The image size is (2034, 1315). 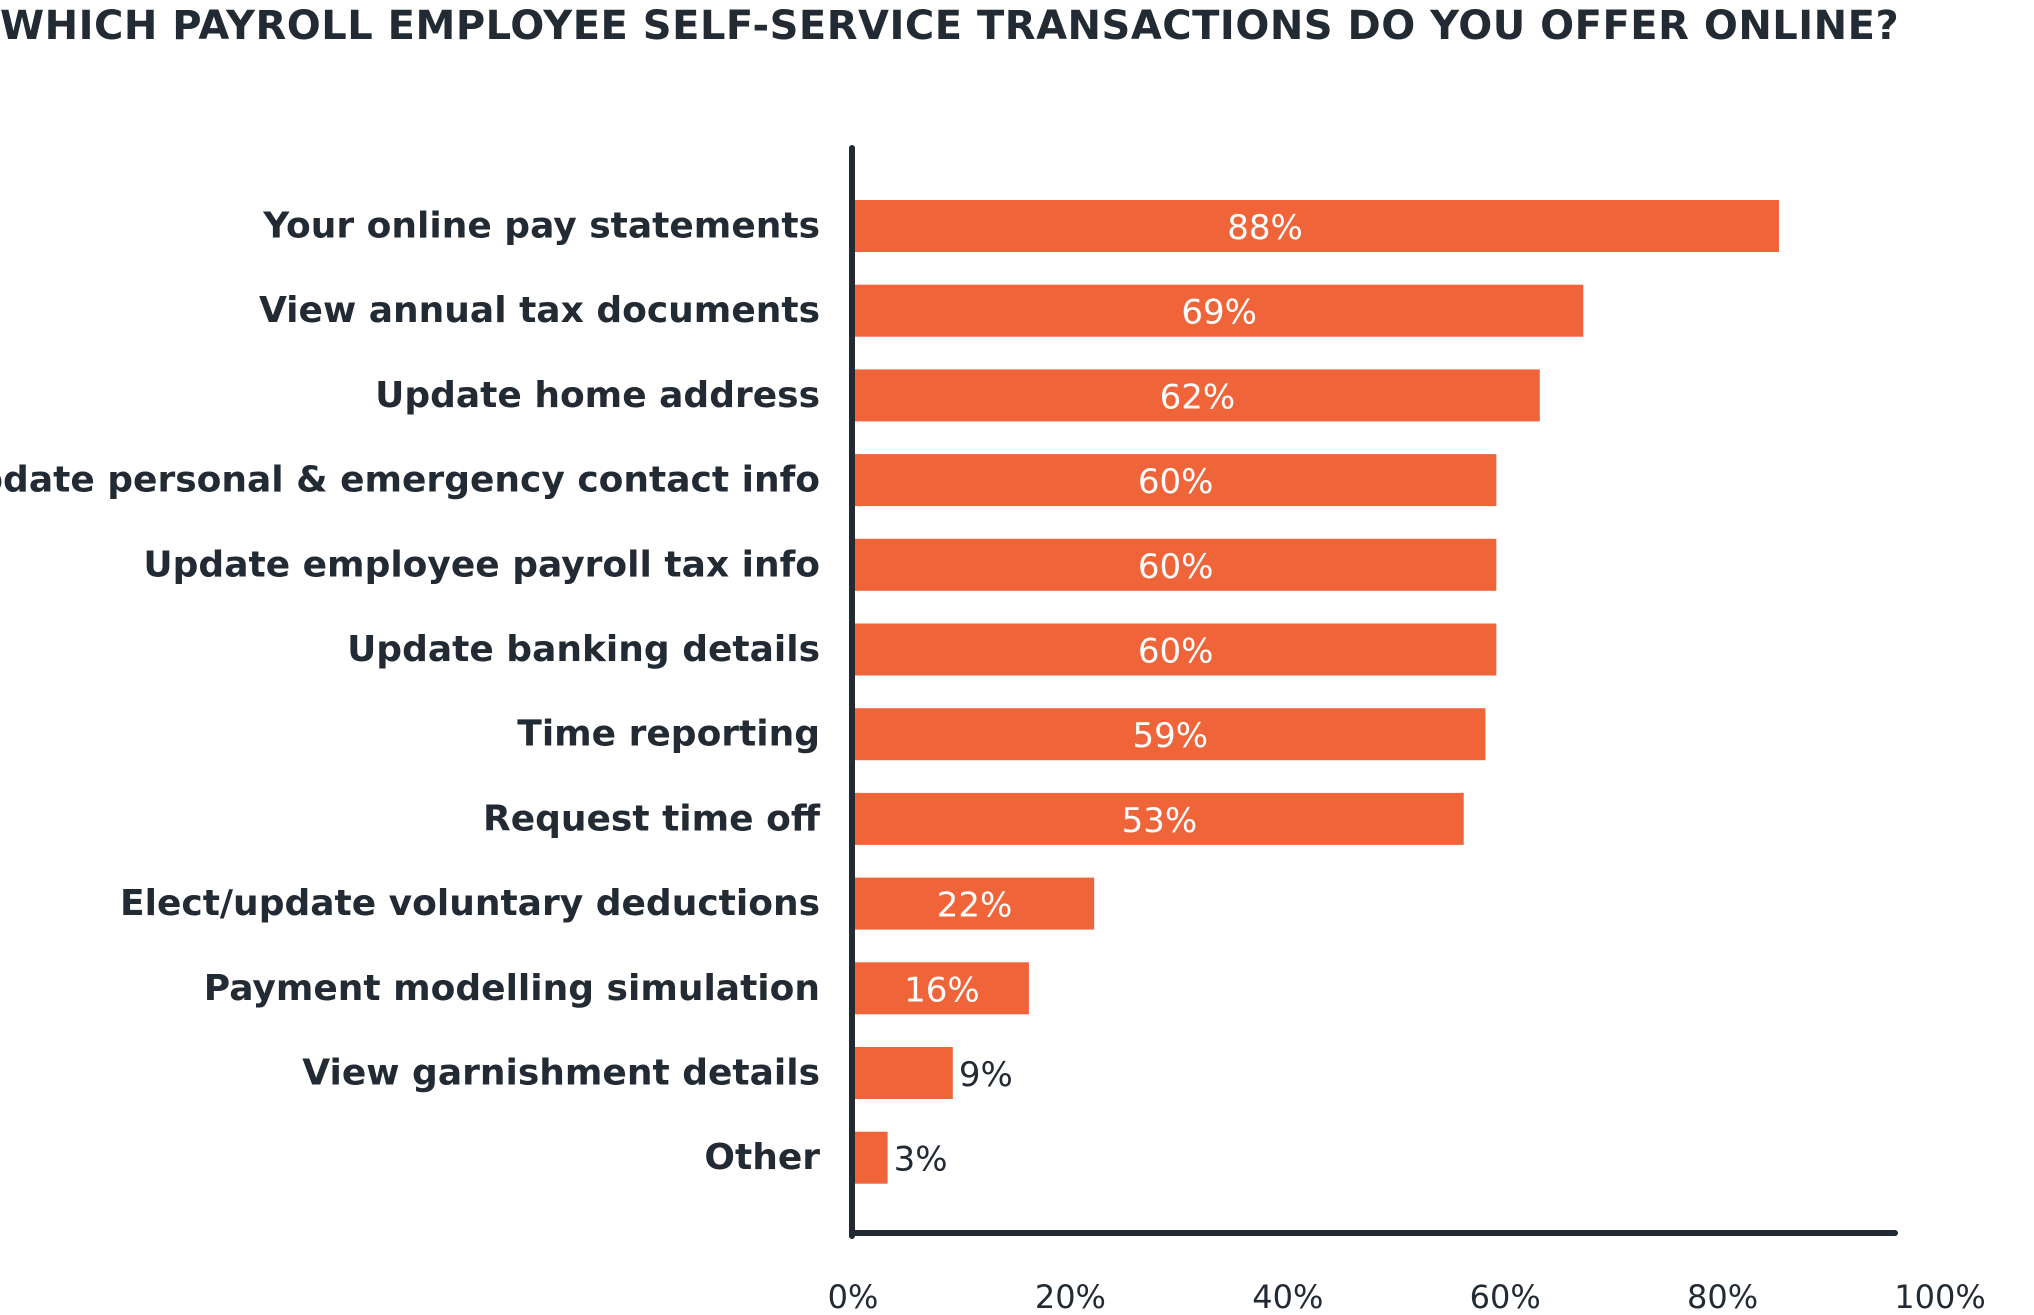 What do you see at coordinates (597, 395) in the screenshot?
I see `category-label: Update home address` at bounding box center [597, 395].